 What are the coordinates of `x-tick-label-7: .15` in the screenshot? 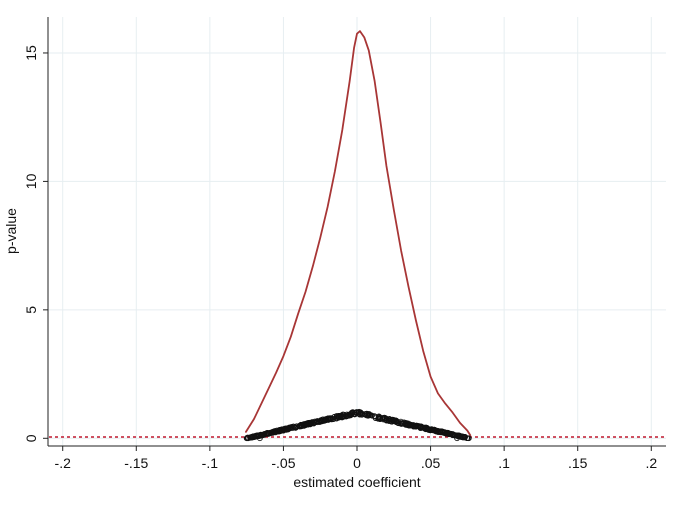 It's located at (578, 463).